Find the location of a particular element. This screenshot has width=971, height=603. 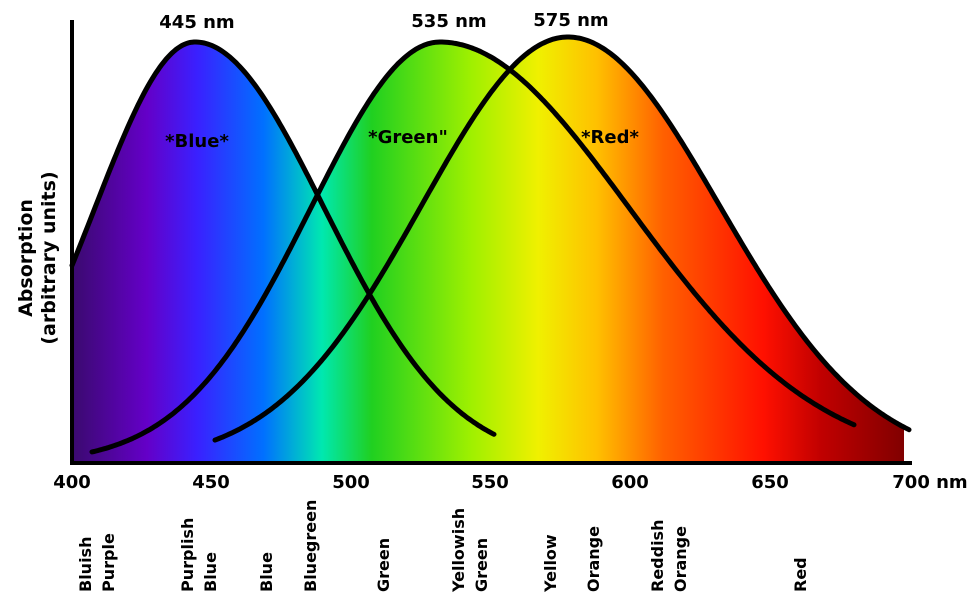

y-axis-label: Absorption is located at coordinates (26, 258).